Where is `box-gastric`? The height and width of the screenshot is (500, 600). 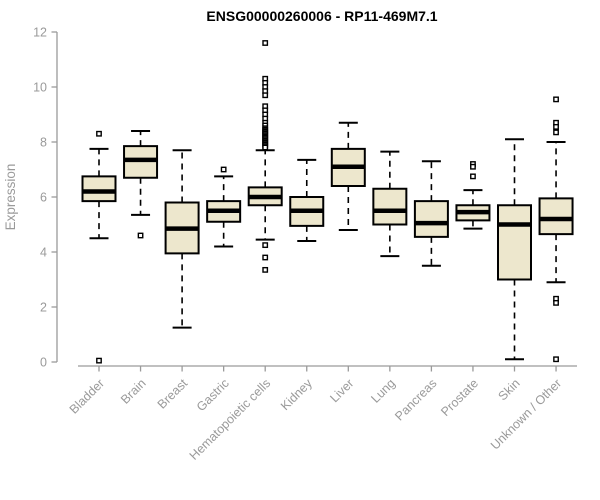
box-gastric is located at coordinates (224, 207).